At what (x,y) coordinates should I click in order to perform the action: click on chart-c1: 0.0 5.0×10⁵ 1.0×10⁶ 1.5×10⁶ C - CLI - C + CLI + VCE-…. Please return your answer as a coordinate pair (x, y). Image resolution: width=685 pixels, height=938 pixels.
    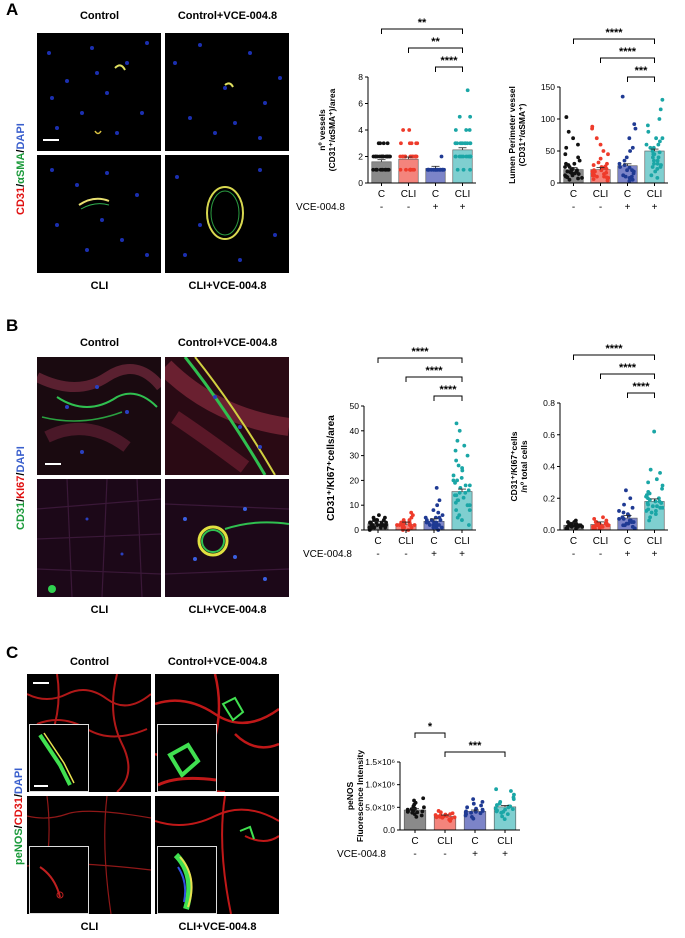
    Looking at the image, I should click on (428, 790).